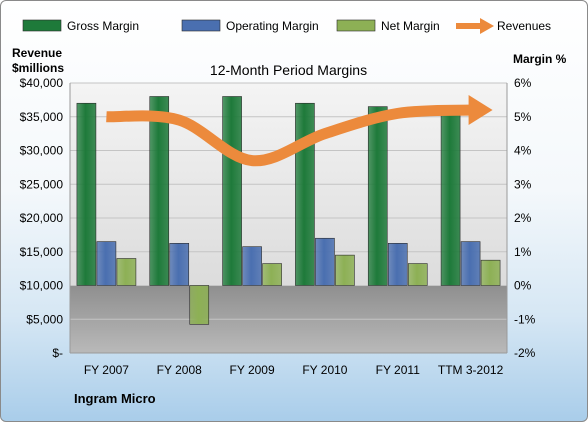 This screenshot has height=422, width=588. What do you see at coordinates (42, 117) in the screenshot?
I see `left-tick-label: $35,000` at bounding box center [42, 117].